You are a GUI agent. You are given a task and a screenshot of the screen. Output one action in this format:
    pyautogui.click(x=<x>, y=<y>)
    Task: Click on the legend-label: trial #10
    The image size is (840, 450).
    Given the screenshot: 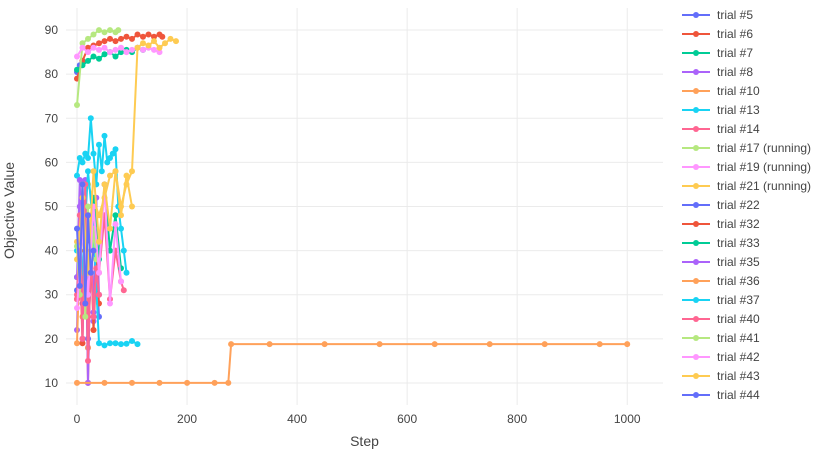 What is the action you would take?
    pyautogui.click(x=738, y=91)
    